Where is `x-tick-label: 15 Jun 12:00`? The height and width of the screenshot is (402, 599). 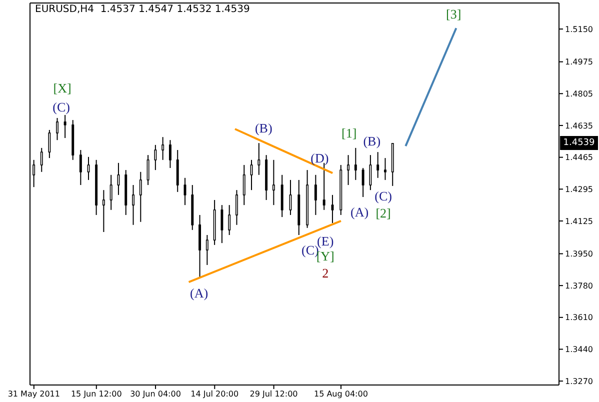
x-tick-label: 15 Jun 12:00 is located at coordinates (96, 394).